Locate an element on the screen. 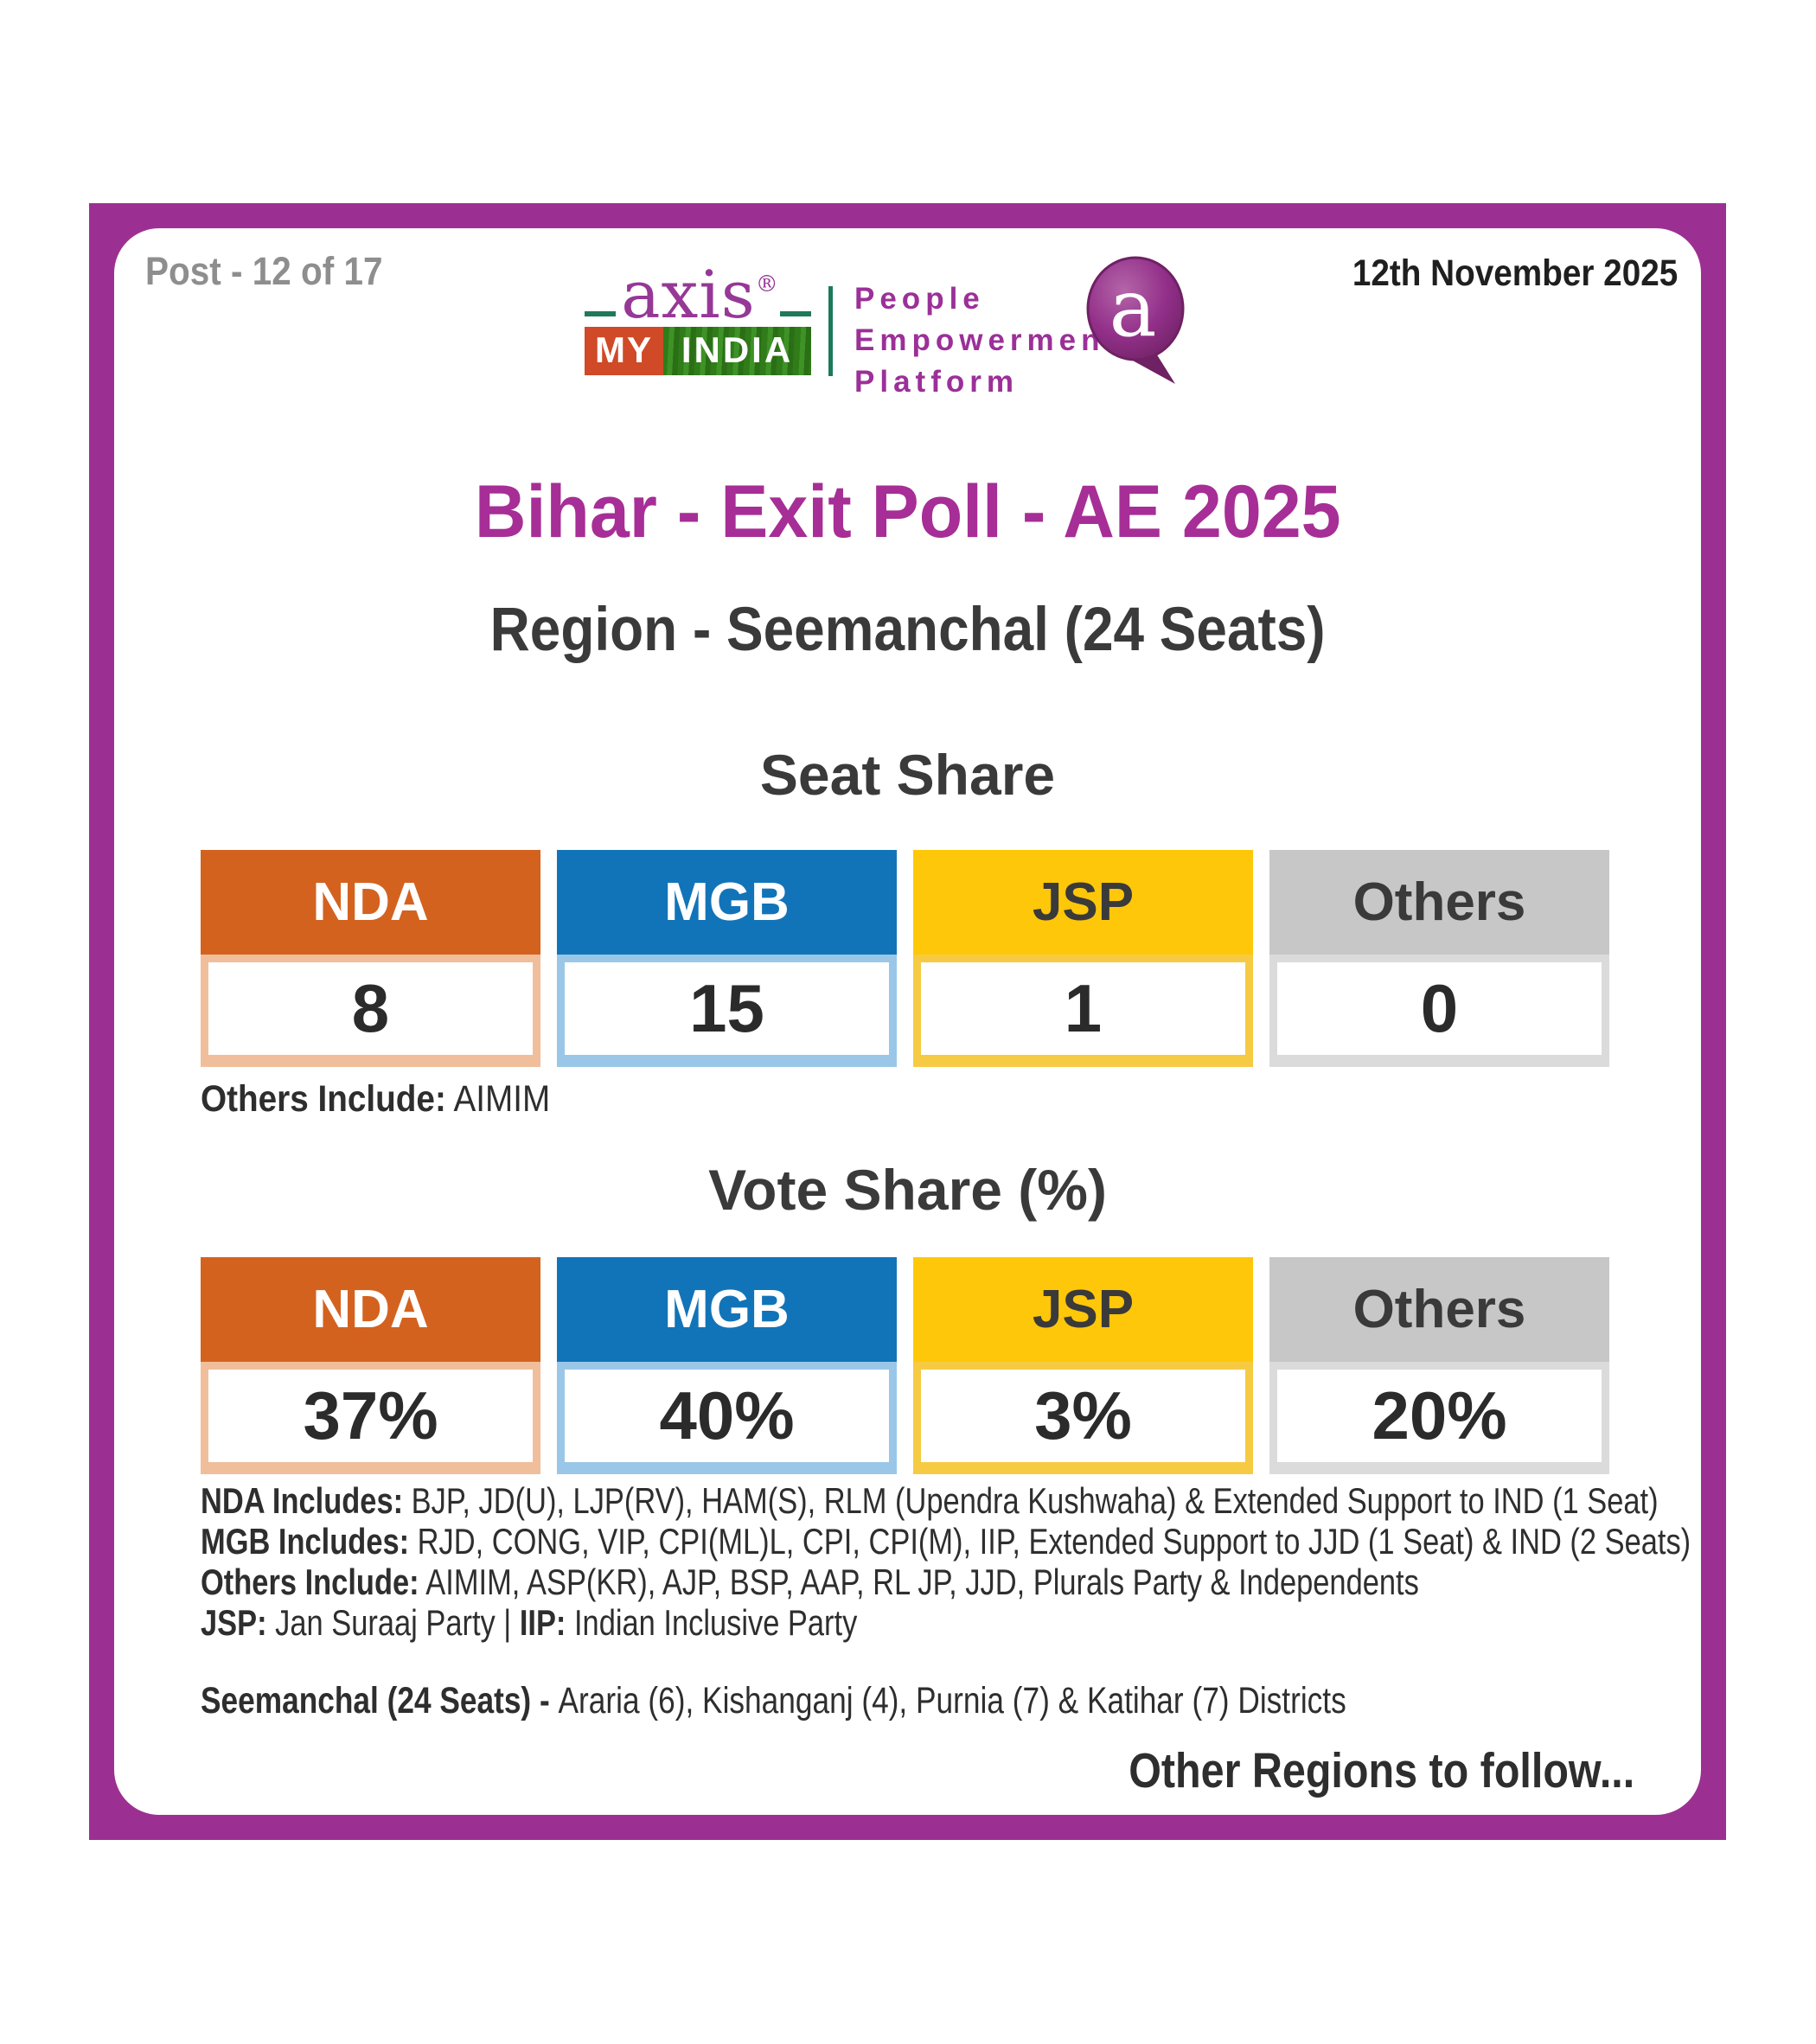 The height and width of the screenshot is (2044, 1816). vote-share-heading: Vote Share (%) is located at coordinates (907, 1190).